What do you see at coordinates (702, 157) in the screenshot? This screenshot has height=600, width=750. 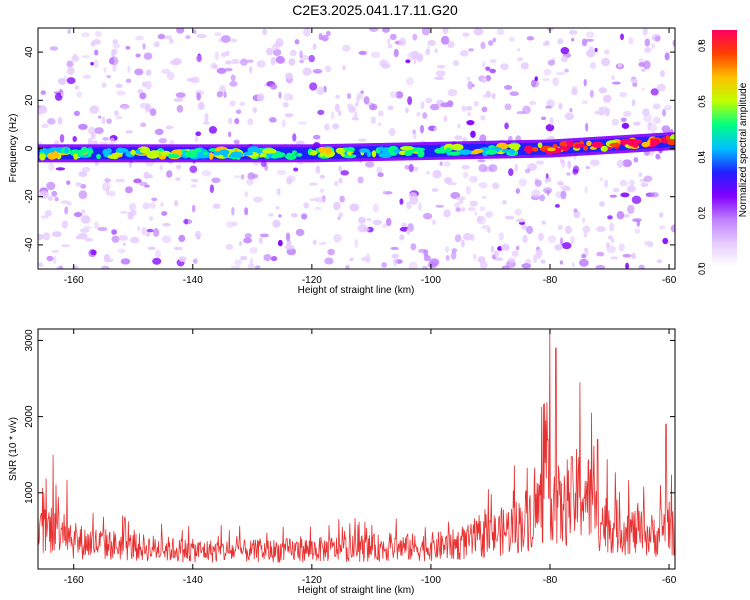 I see `colorbar-tick-label: 0.4` at bounding box center [702, 157].